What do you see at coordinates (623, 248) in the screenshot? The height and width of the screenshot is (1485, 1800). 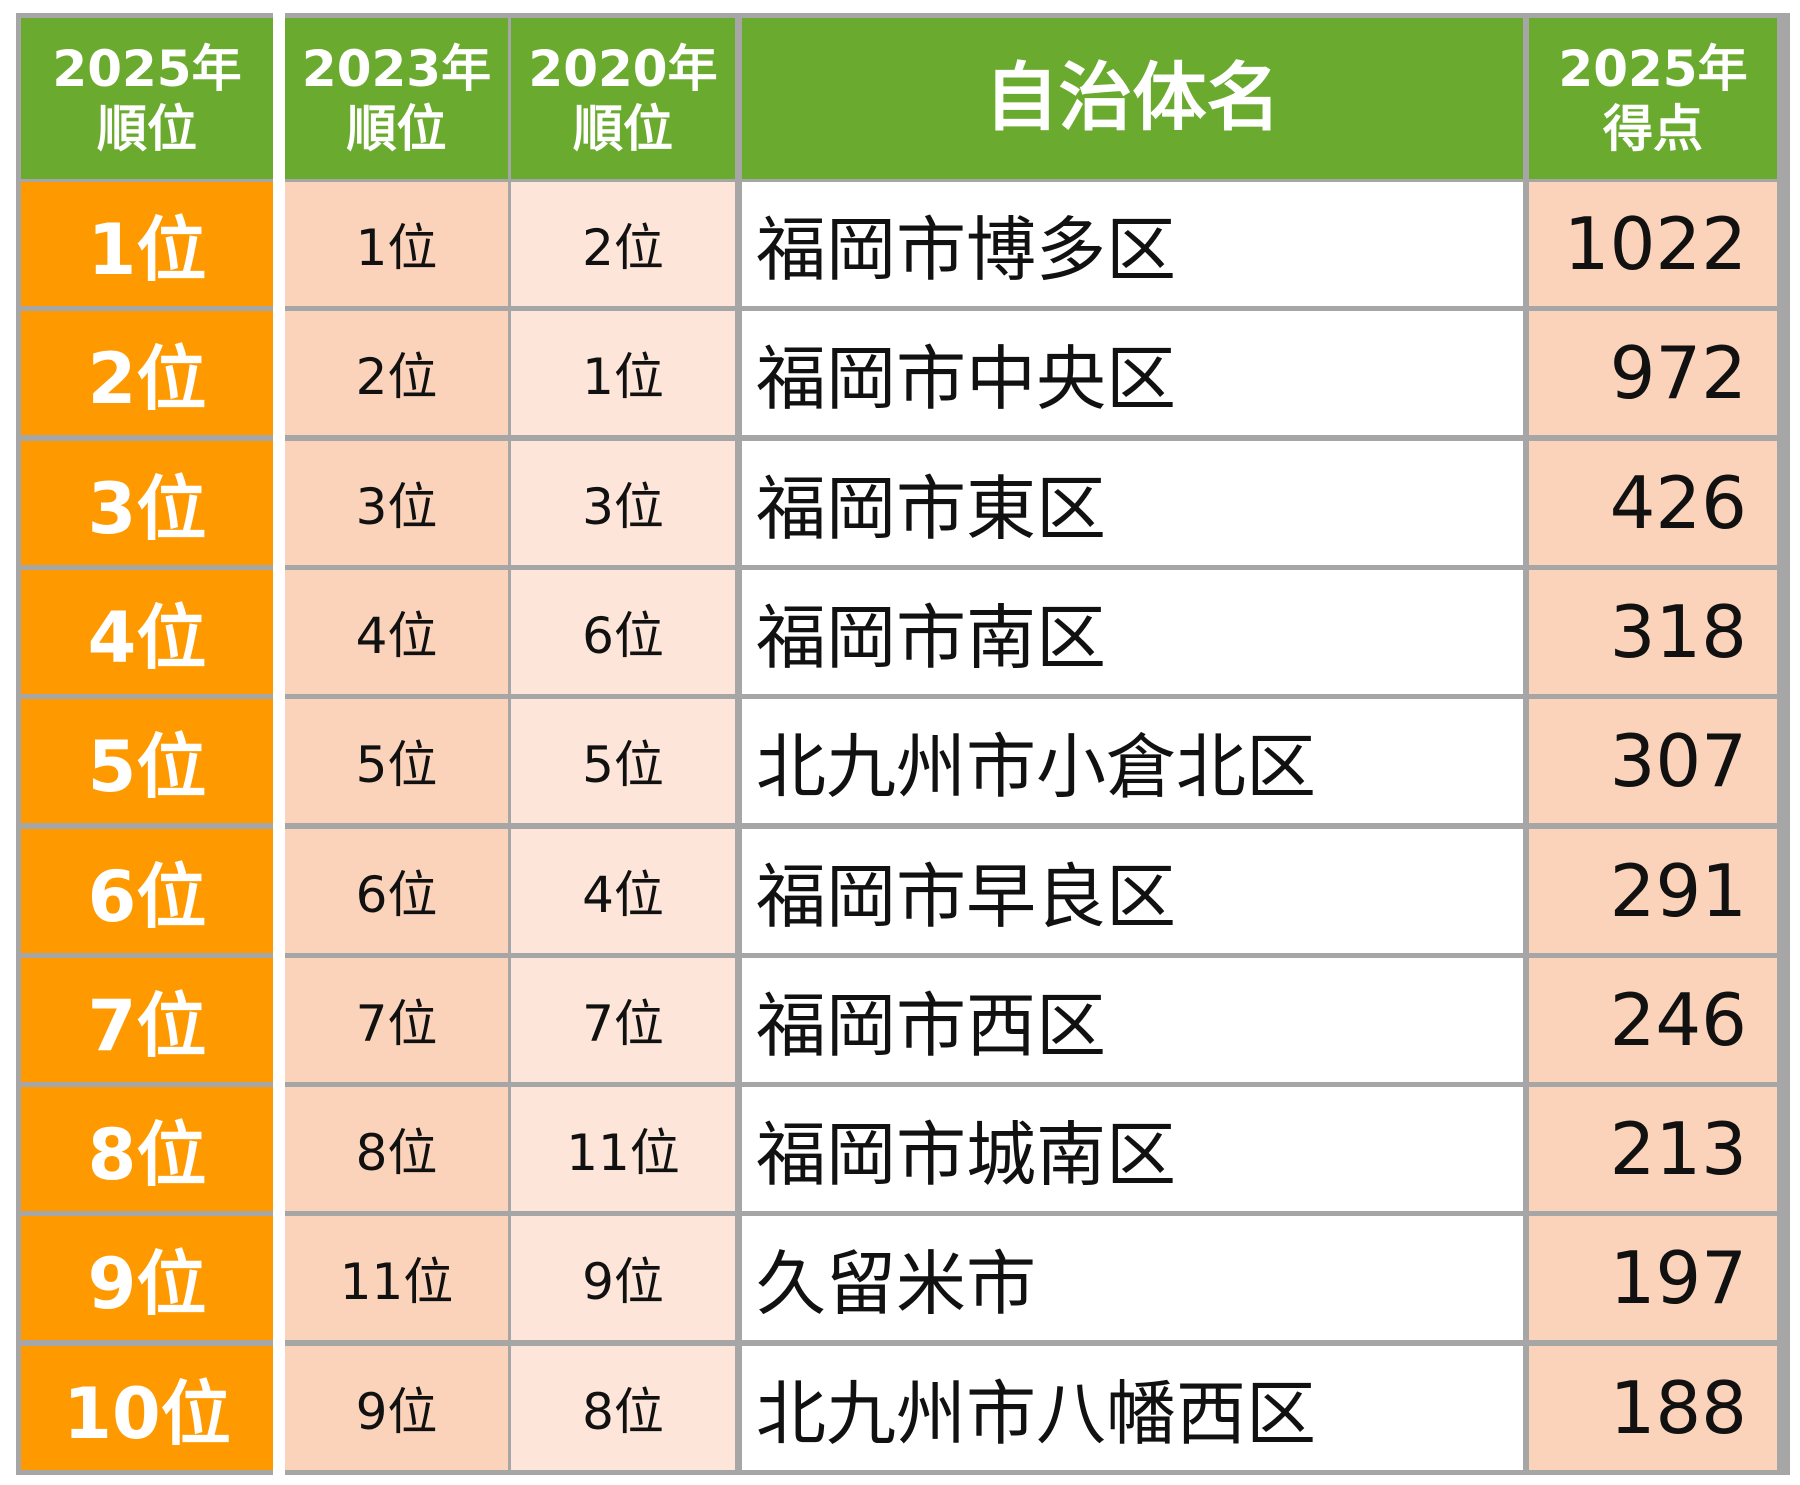 I see `cell-text: 2位` at bounding box center [623, 248].